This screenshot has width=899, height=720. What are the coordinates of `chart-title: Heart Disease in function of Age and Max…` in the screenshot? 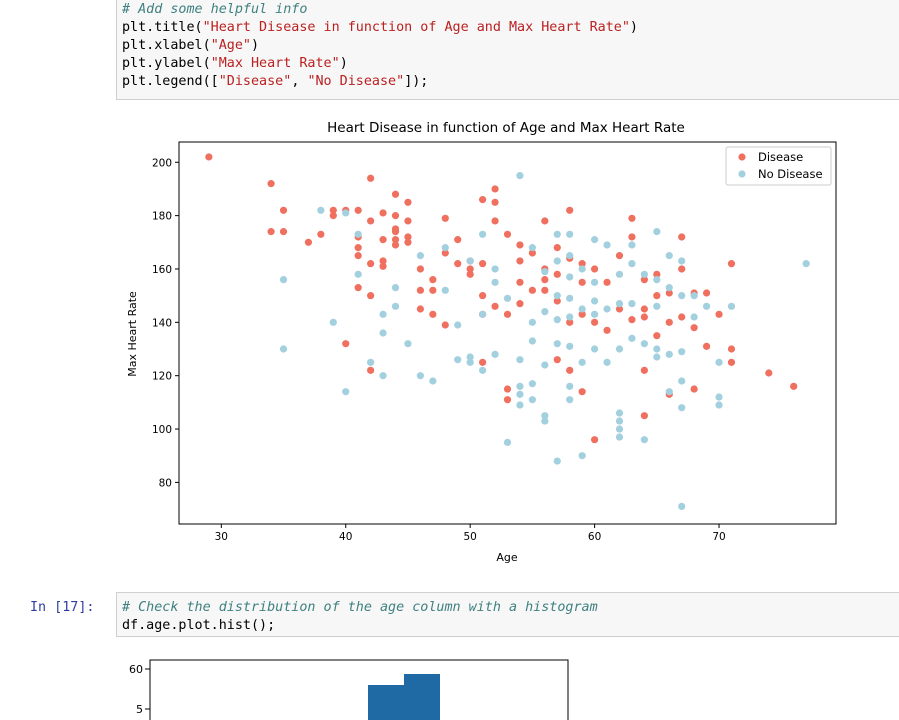 It's located at (506, 128).